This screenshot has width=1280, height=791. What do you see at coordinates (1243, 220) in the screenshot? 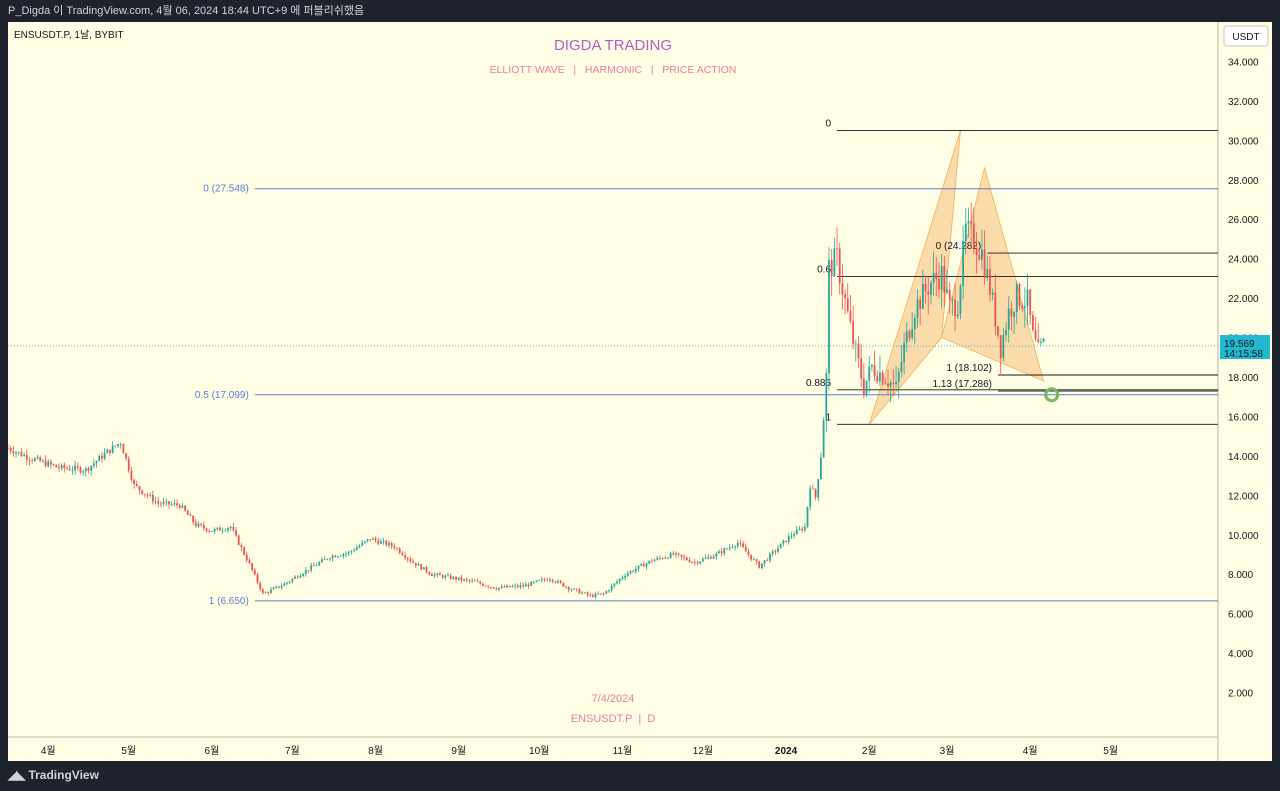
I see `price-tick-label: 26.000` at bounding box center [1243, 220].